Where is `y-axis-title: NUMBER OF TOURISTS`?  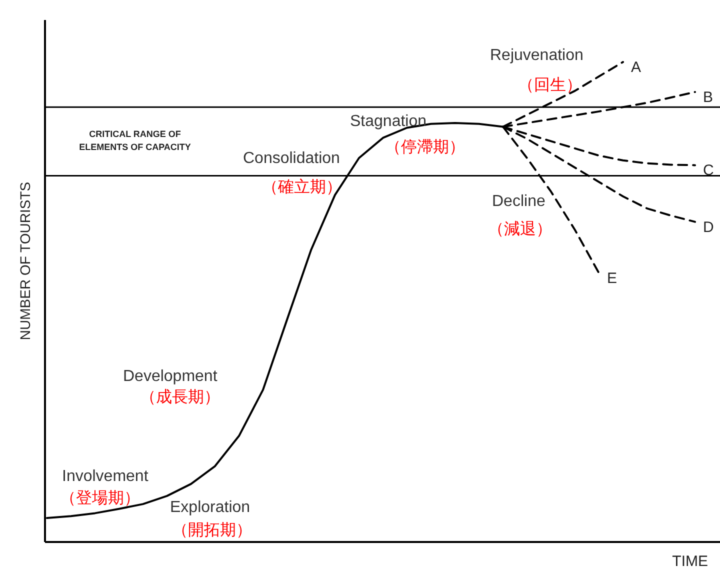 y-axis-title: NUMBER OF TOURISTS is located at coordinates (25, 261).